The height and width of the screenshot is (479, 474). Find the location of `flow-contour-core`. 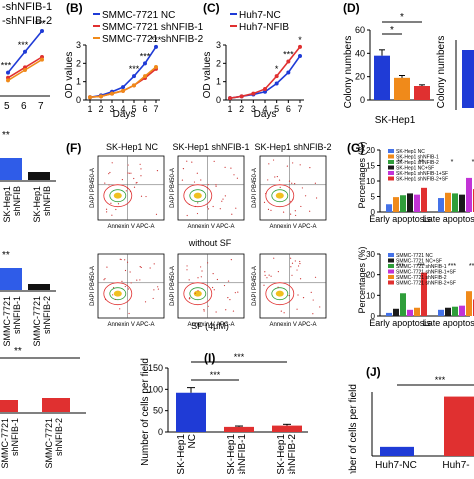

flow-contour-core is located at coordinates (197, 195).